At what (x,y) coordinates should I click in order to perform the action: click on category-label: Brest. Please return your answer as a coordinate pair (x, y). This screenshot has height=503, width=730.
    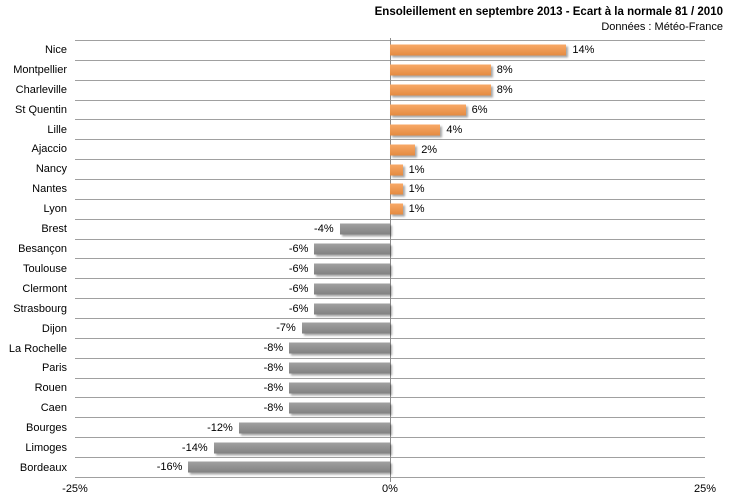
    Looking at the image, I should click on (54, 229).